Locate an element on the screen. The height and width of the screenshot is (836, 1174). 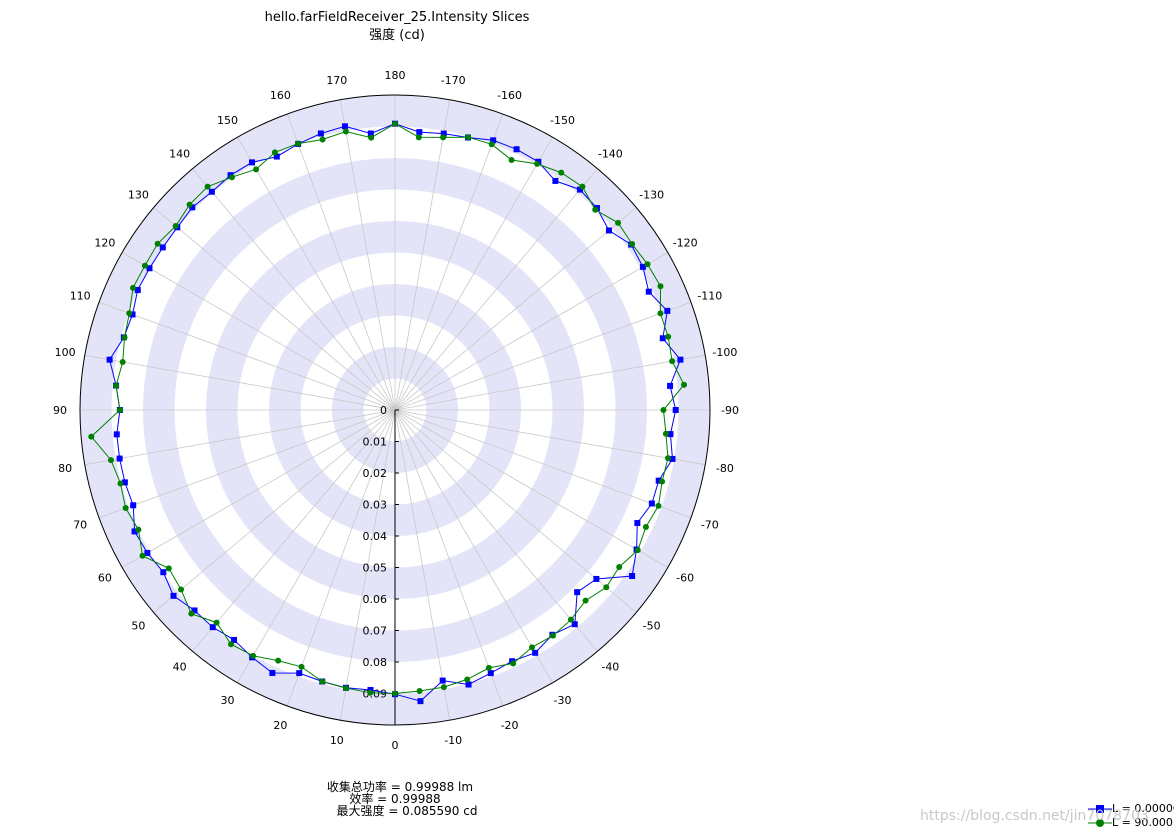
angle-tick-label: -70 is located at coordinates (710, 525).